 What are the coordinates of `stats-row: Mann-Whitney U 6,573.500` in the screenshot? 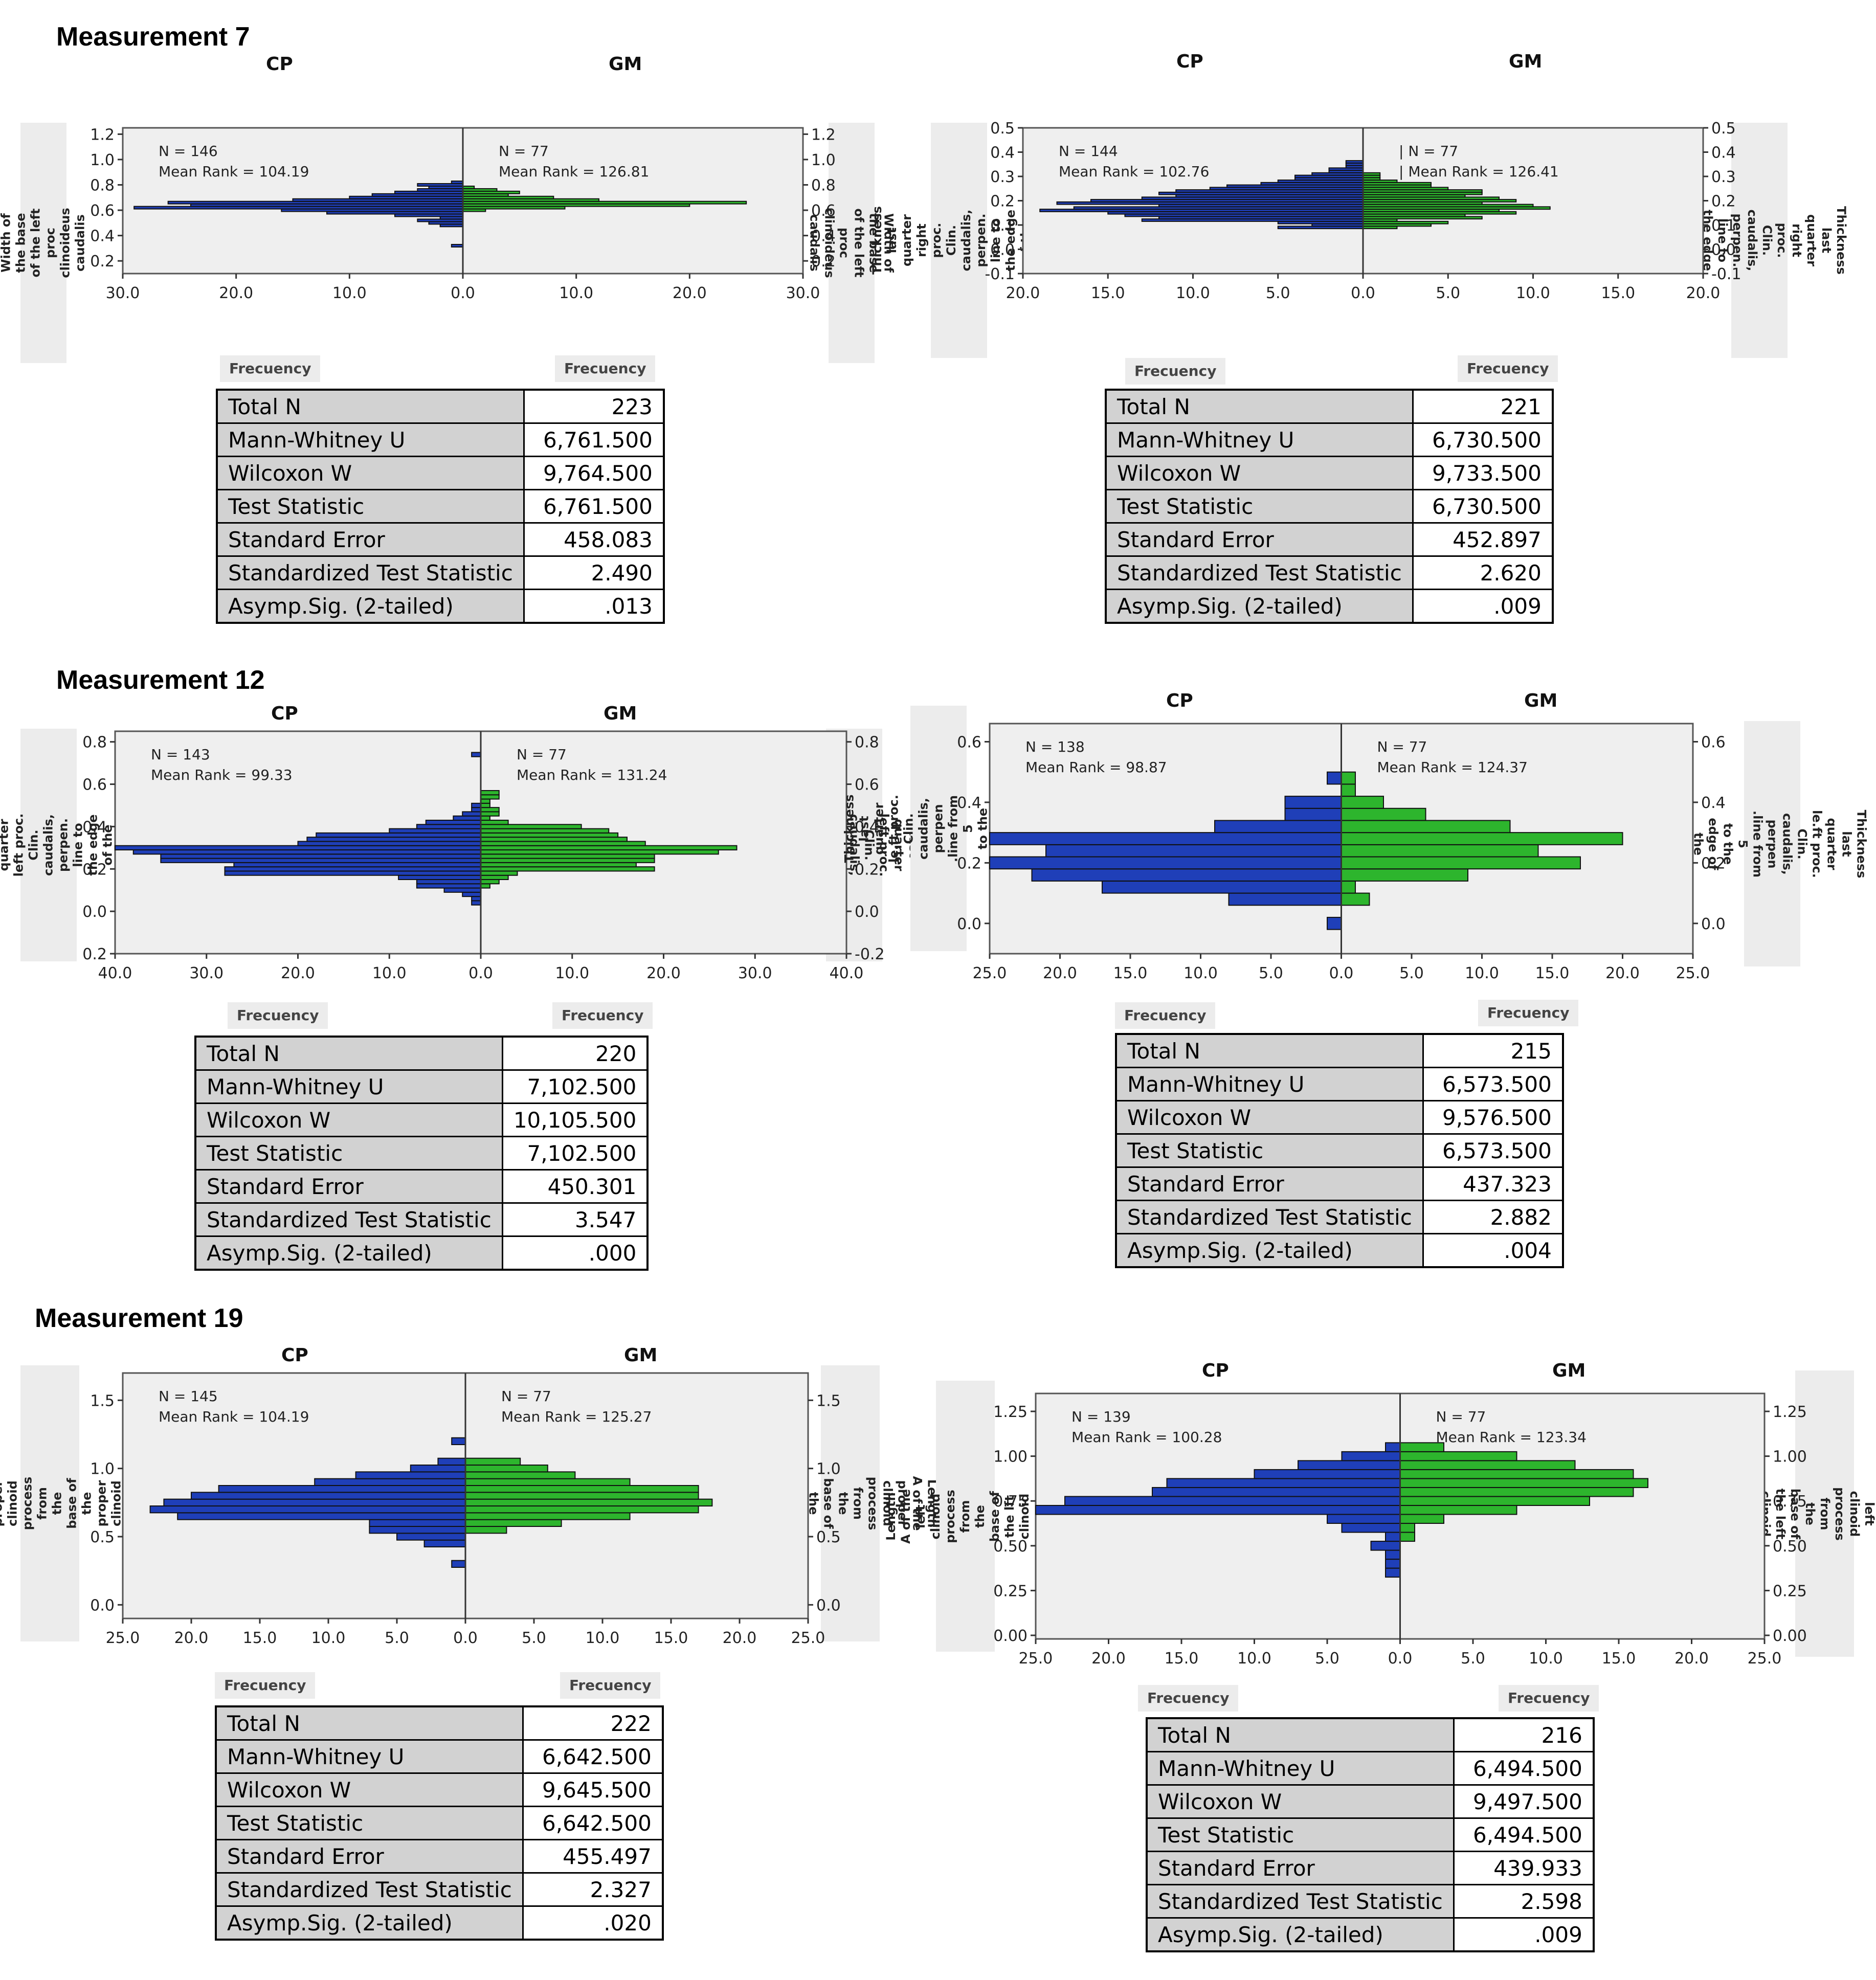 It's located at (1339, 1084).